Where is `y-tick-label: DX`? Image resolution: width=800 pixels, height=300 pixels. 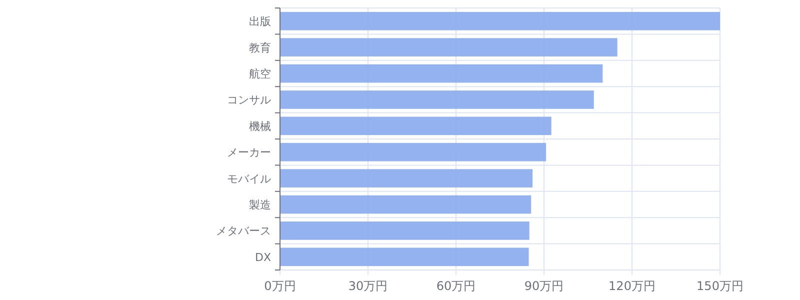 y-tick-label: DX is located at coordinates (263, 257).